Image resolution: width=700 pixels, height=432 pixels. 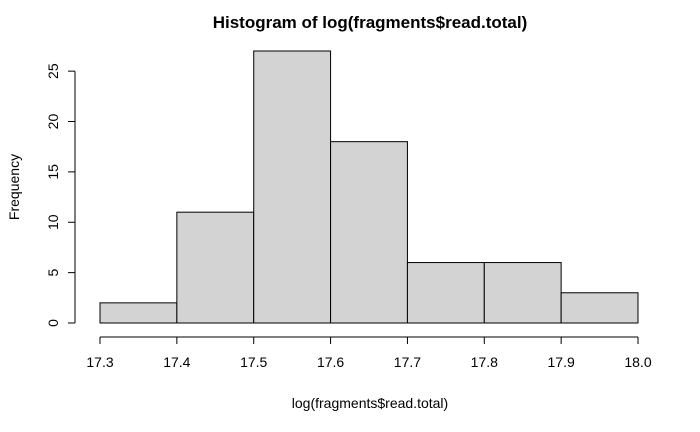 I want to click on y-tick-label-1: 0, so click(x=53, y=323).